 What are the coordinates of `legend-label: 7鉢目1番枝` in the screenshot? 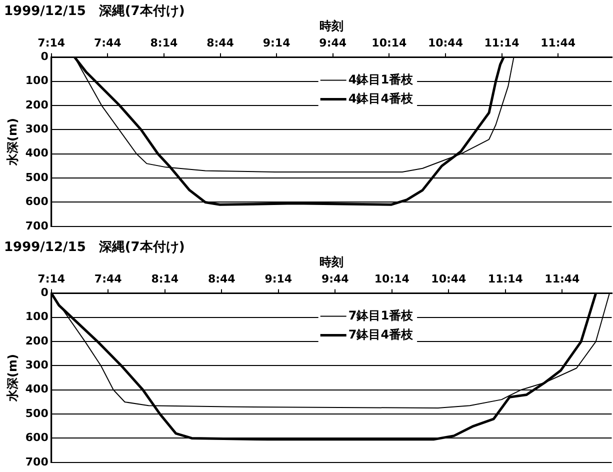 It's located at (381, 315).